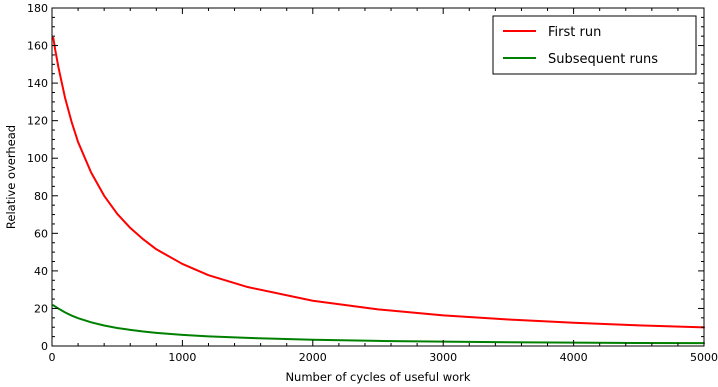 The height and width of the screenshot is (387, 718). What do you see at coordinates (41, 308) in the screenshot?
I see `y-tick-label: 20` at bounding box center [41, 308].